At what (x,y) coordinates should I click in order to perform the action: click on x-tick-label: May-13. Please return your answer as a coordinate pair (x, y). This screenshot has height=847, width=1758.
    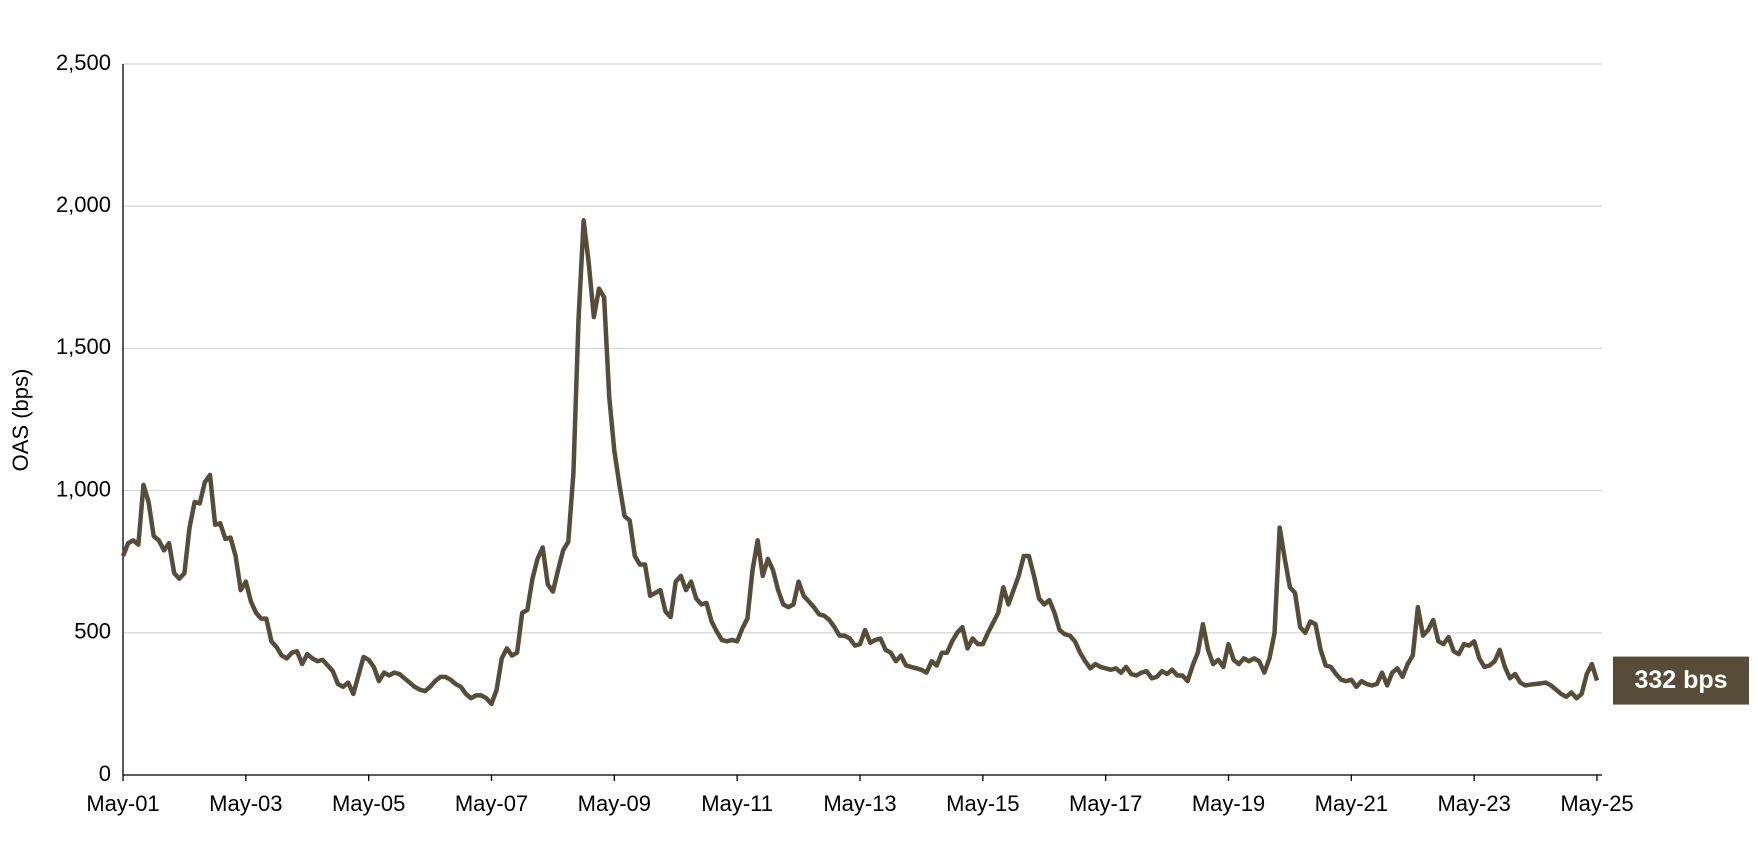
    Looking at the image, I should click on (859, 803).